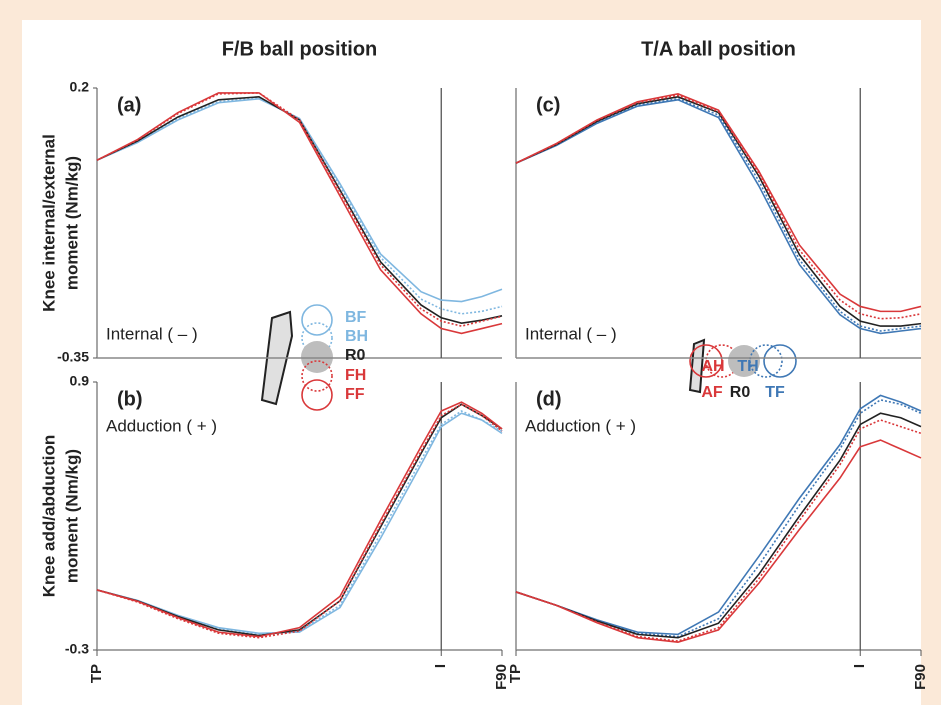  I want to click on legend-label: BH, so click(356, 336).